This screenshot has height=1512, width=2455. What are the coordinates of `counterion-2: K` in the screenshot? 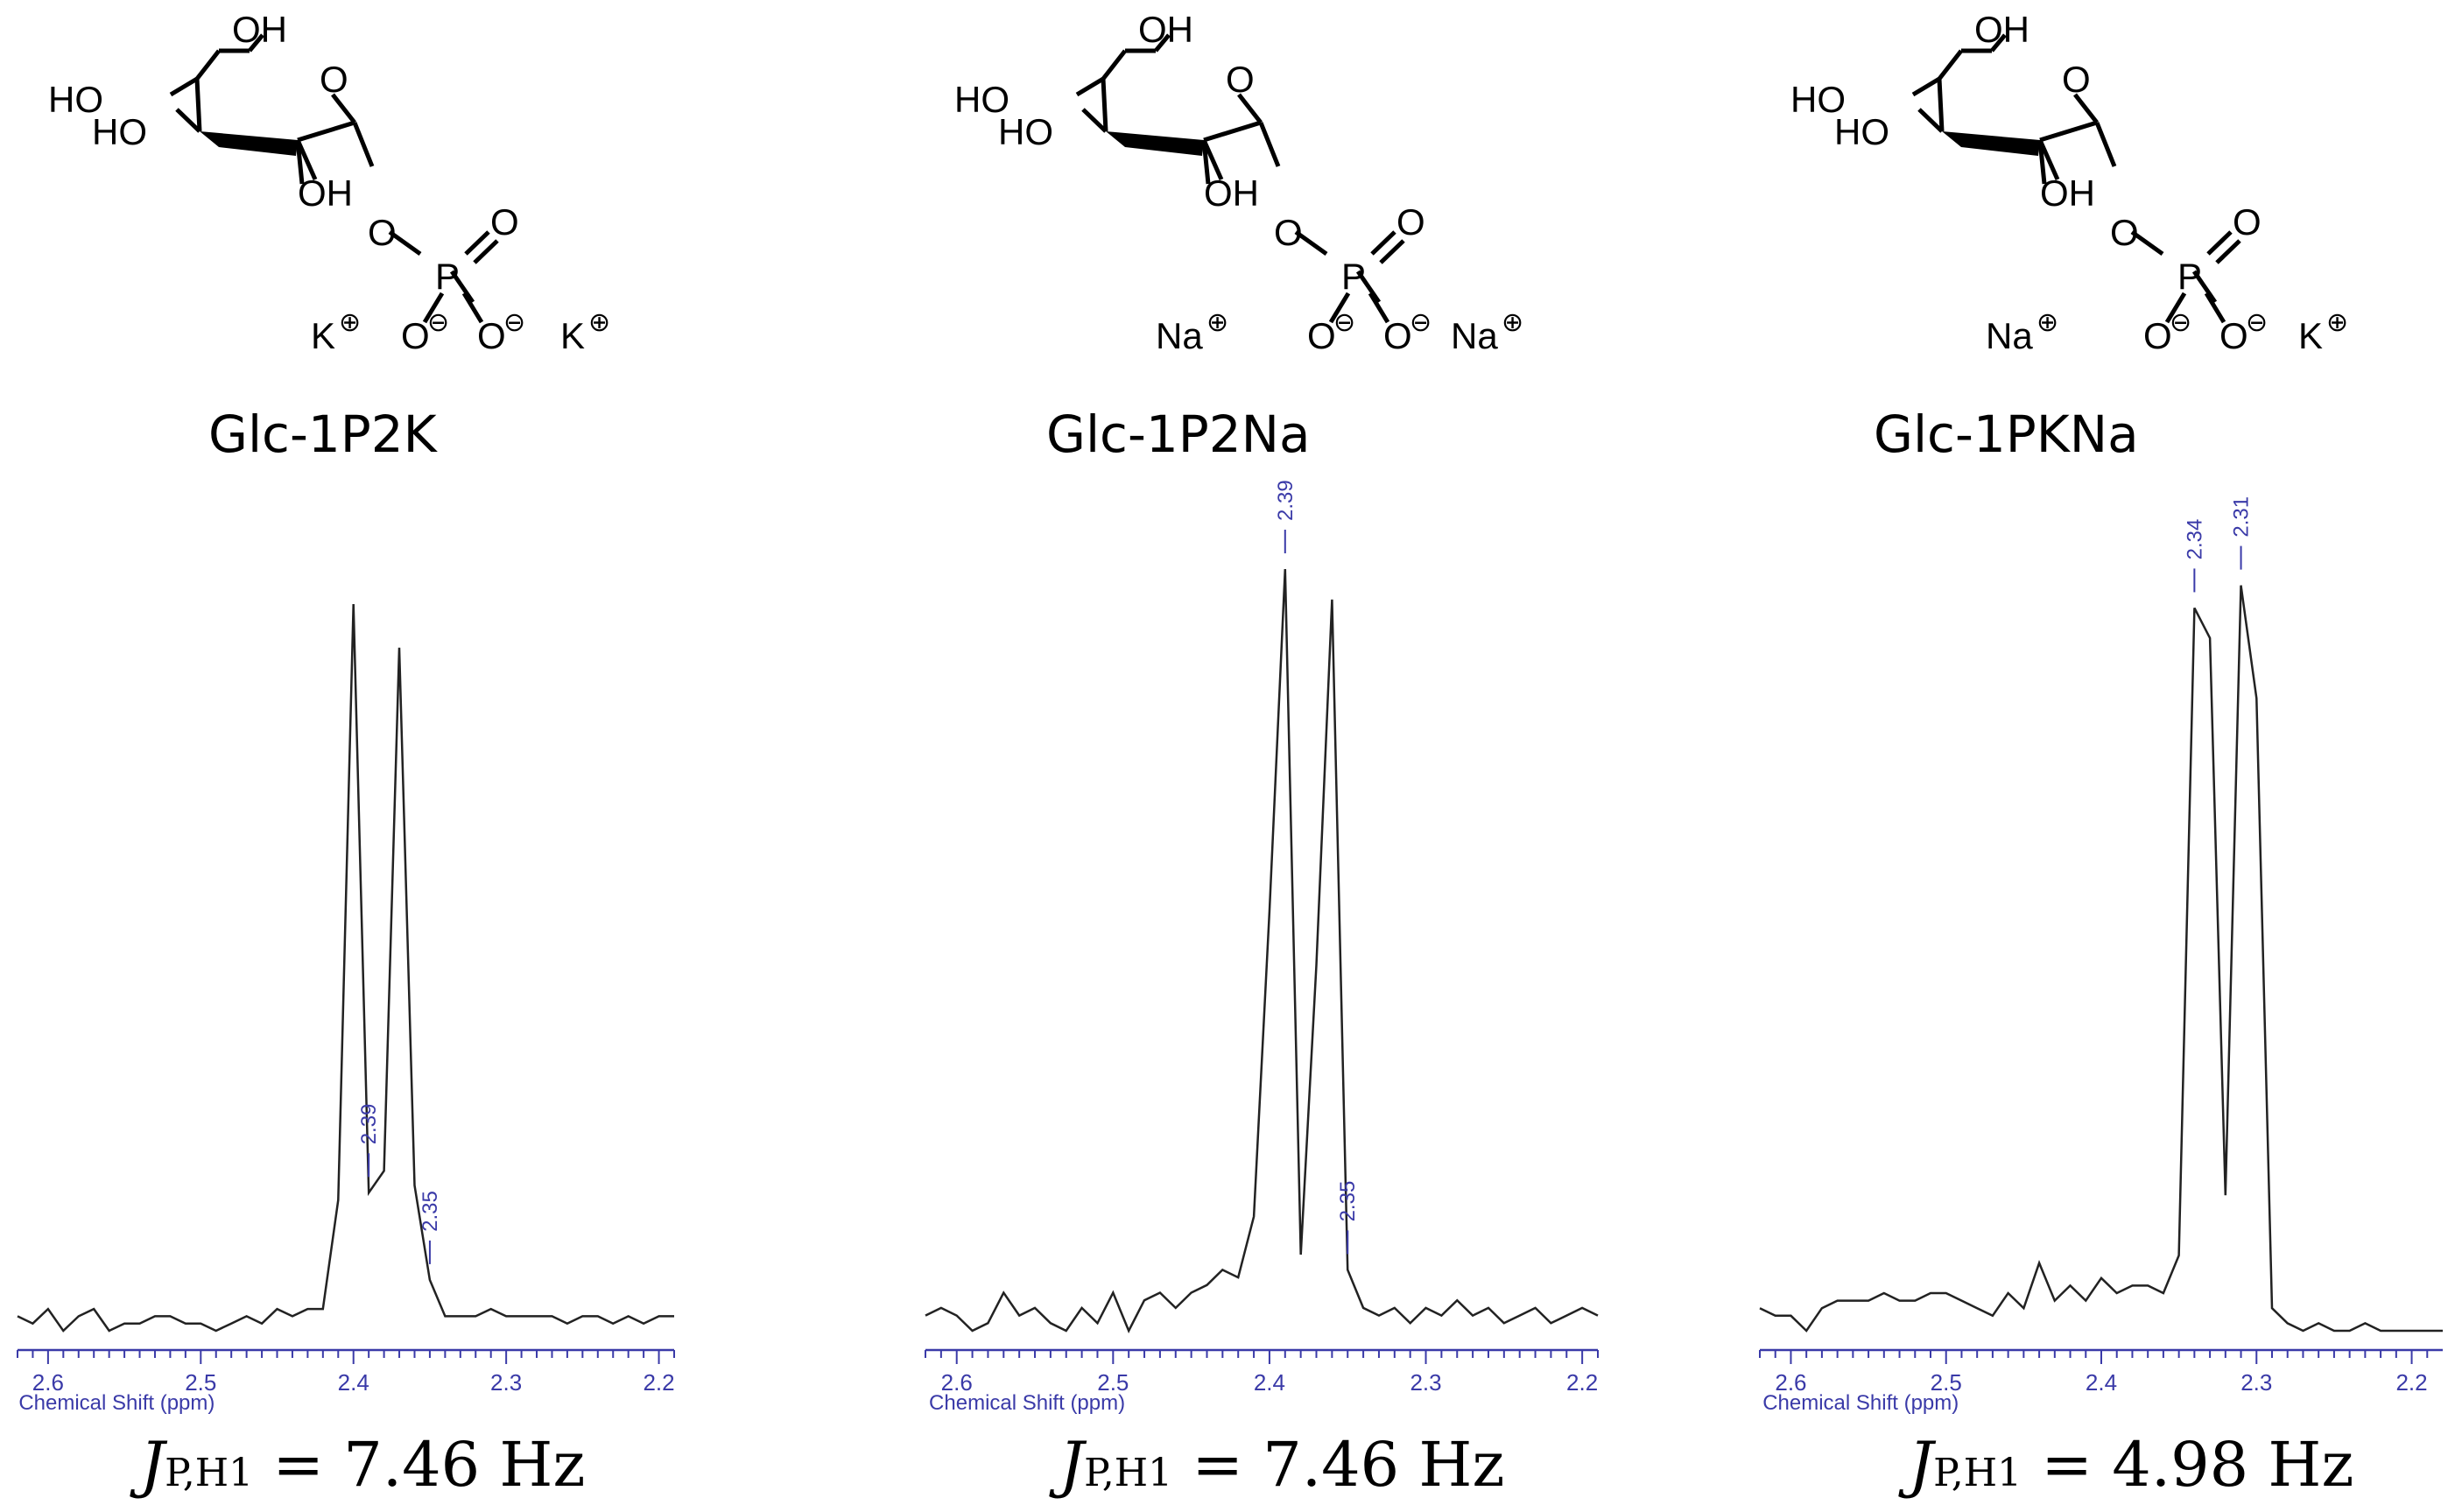 It's located at (2310, 335).